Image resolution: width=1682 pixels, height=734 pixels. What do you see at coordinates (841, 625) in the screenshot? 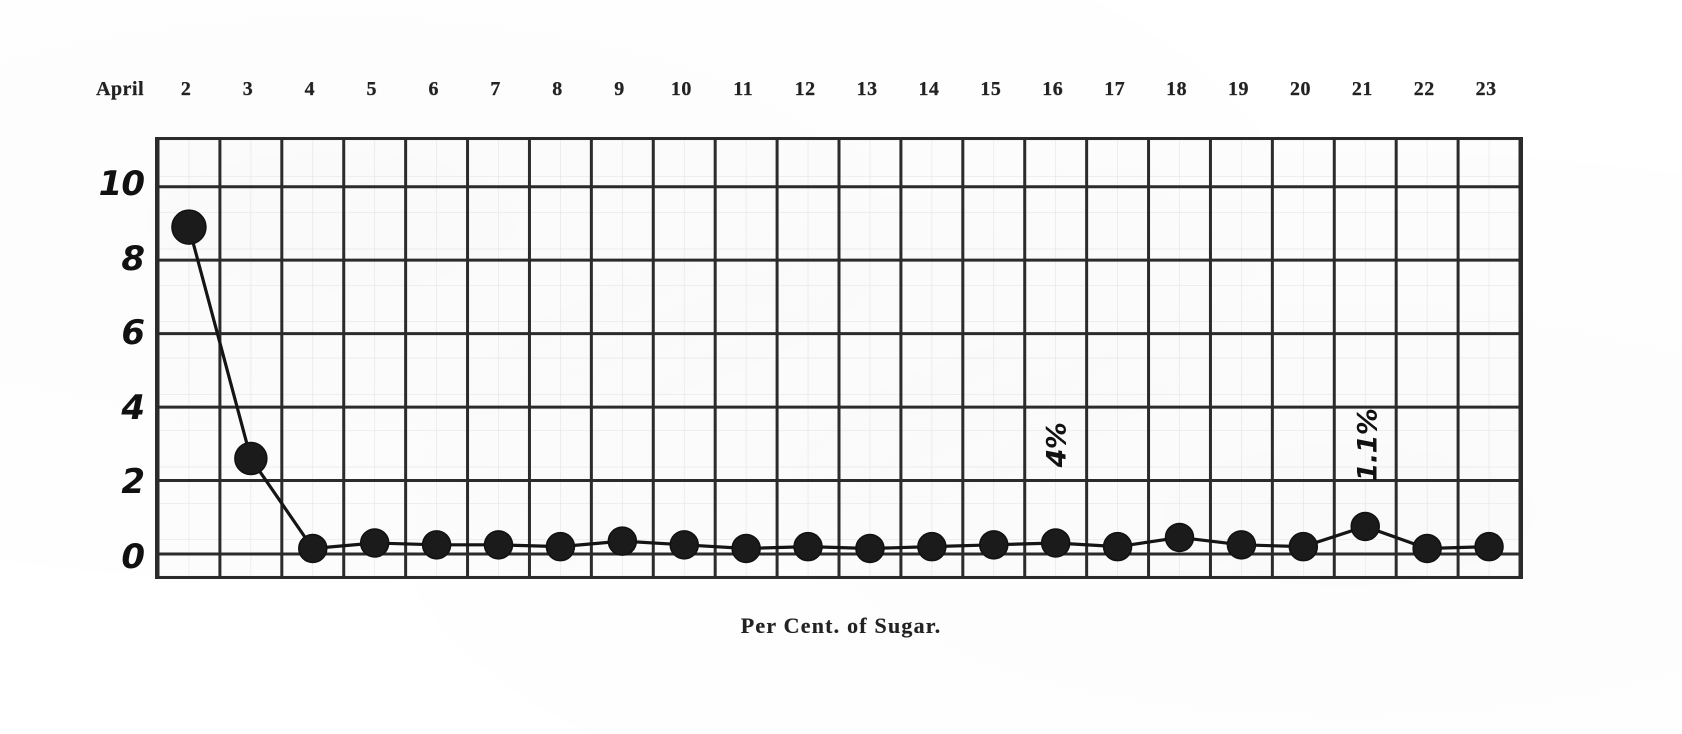
I see `figure-caption: Per Cent. of Sugar.` at bounding box center [841, 625].